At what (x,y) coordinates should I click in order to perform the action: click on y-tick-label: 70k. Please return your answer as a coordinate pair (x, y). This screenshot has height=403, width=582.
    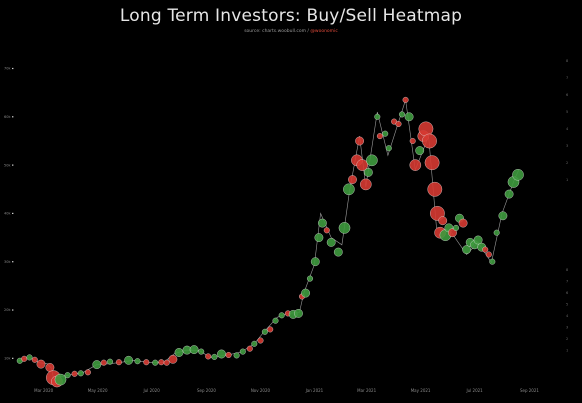
    Looking at the image, I should click on (7, 69).